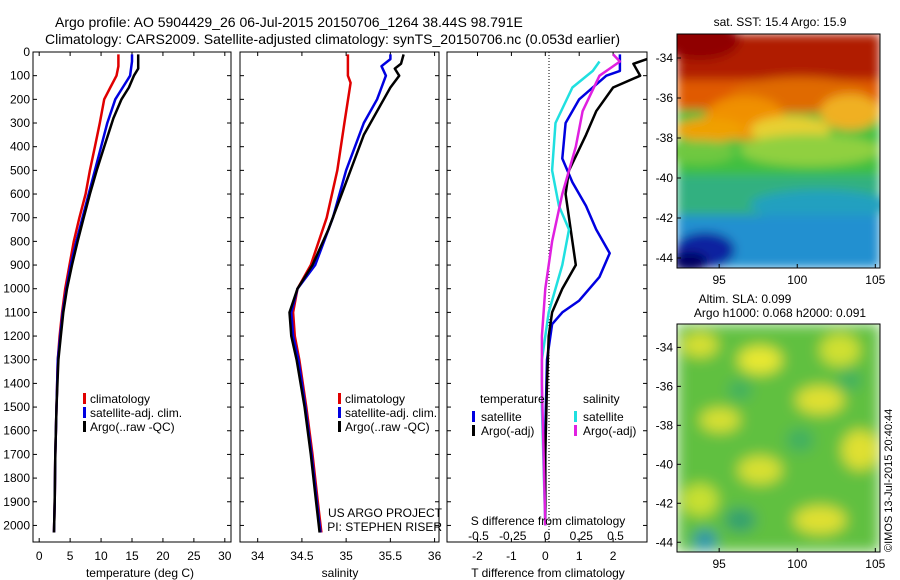 The image size is (900, 580). Describe the element at coordinates (16, 289) in the screenshot. I see `depth-tick-label: 1000` at that location.